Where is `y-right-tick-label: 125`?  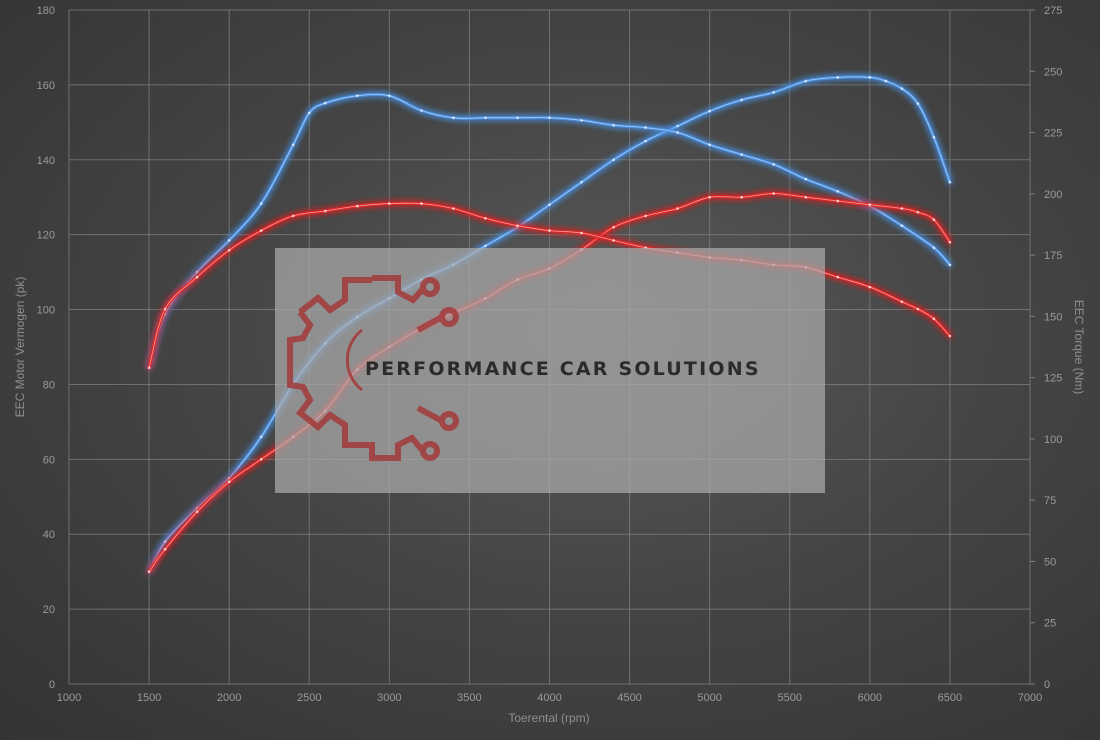 y-right-tick-label: 125 is located at coordinates (1053, 379).